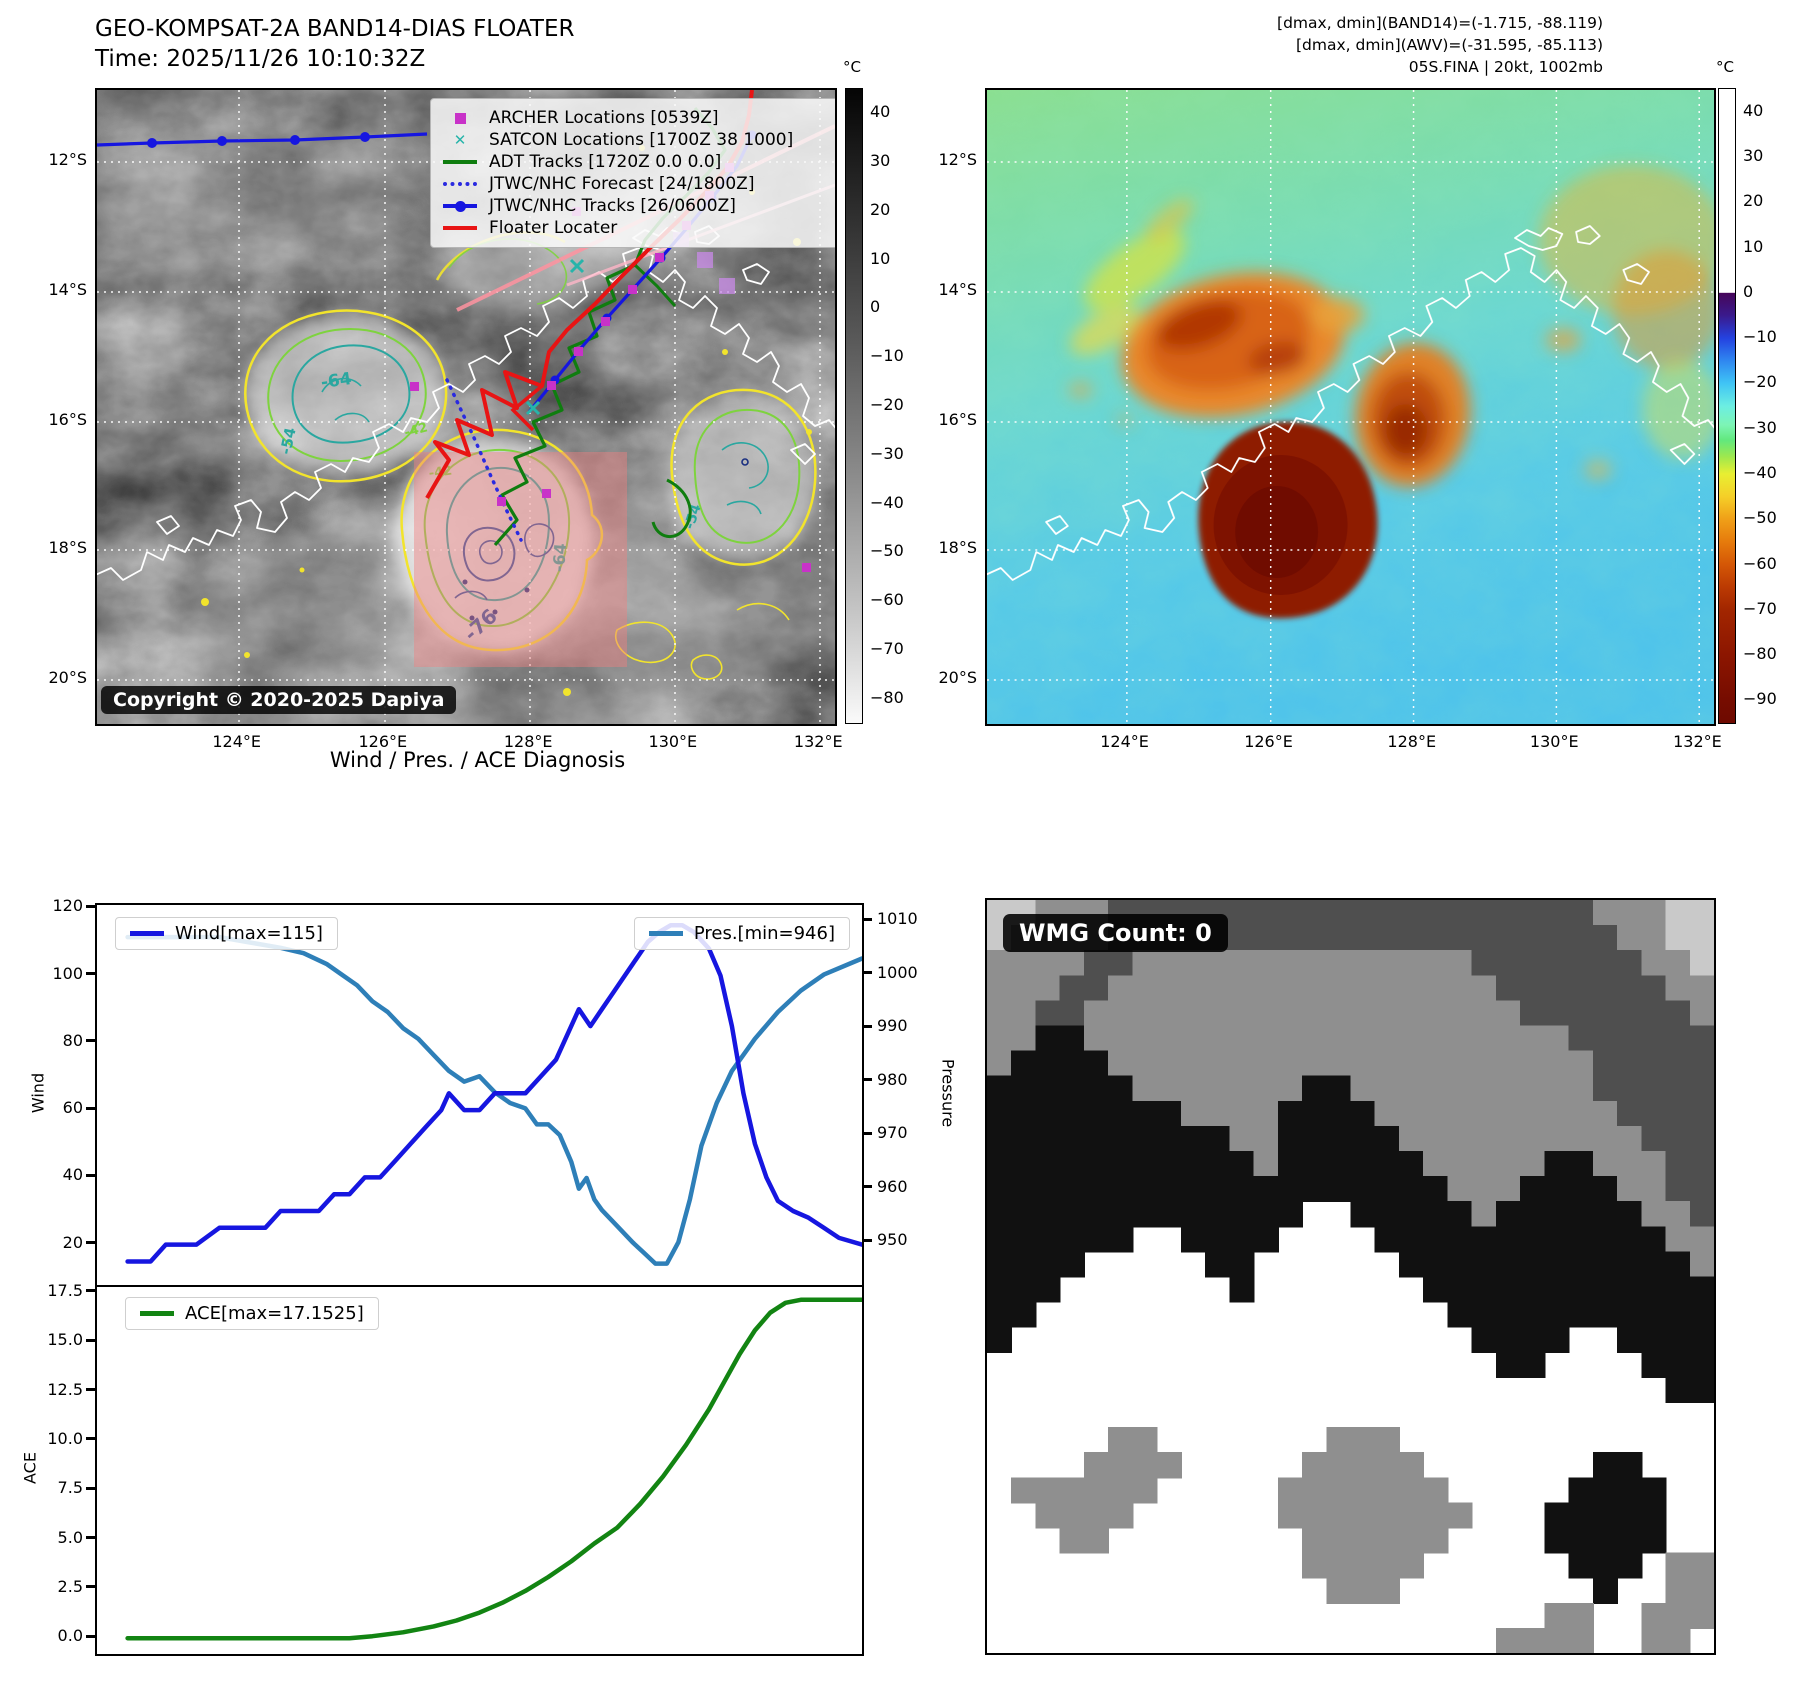 Image resolution: width=1801 pixels, height=1690 pixels. What do you see at coordinates (1505, 67) in the screenshot?
I see `annotation-storm-status: 05S.FINA | 20kt, 1002mb` at bounding box center [1505, 67].